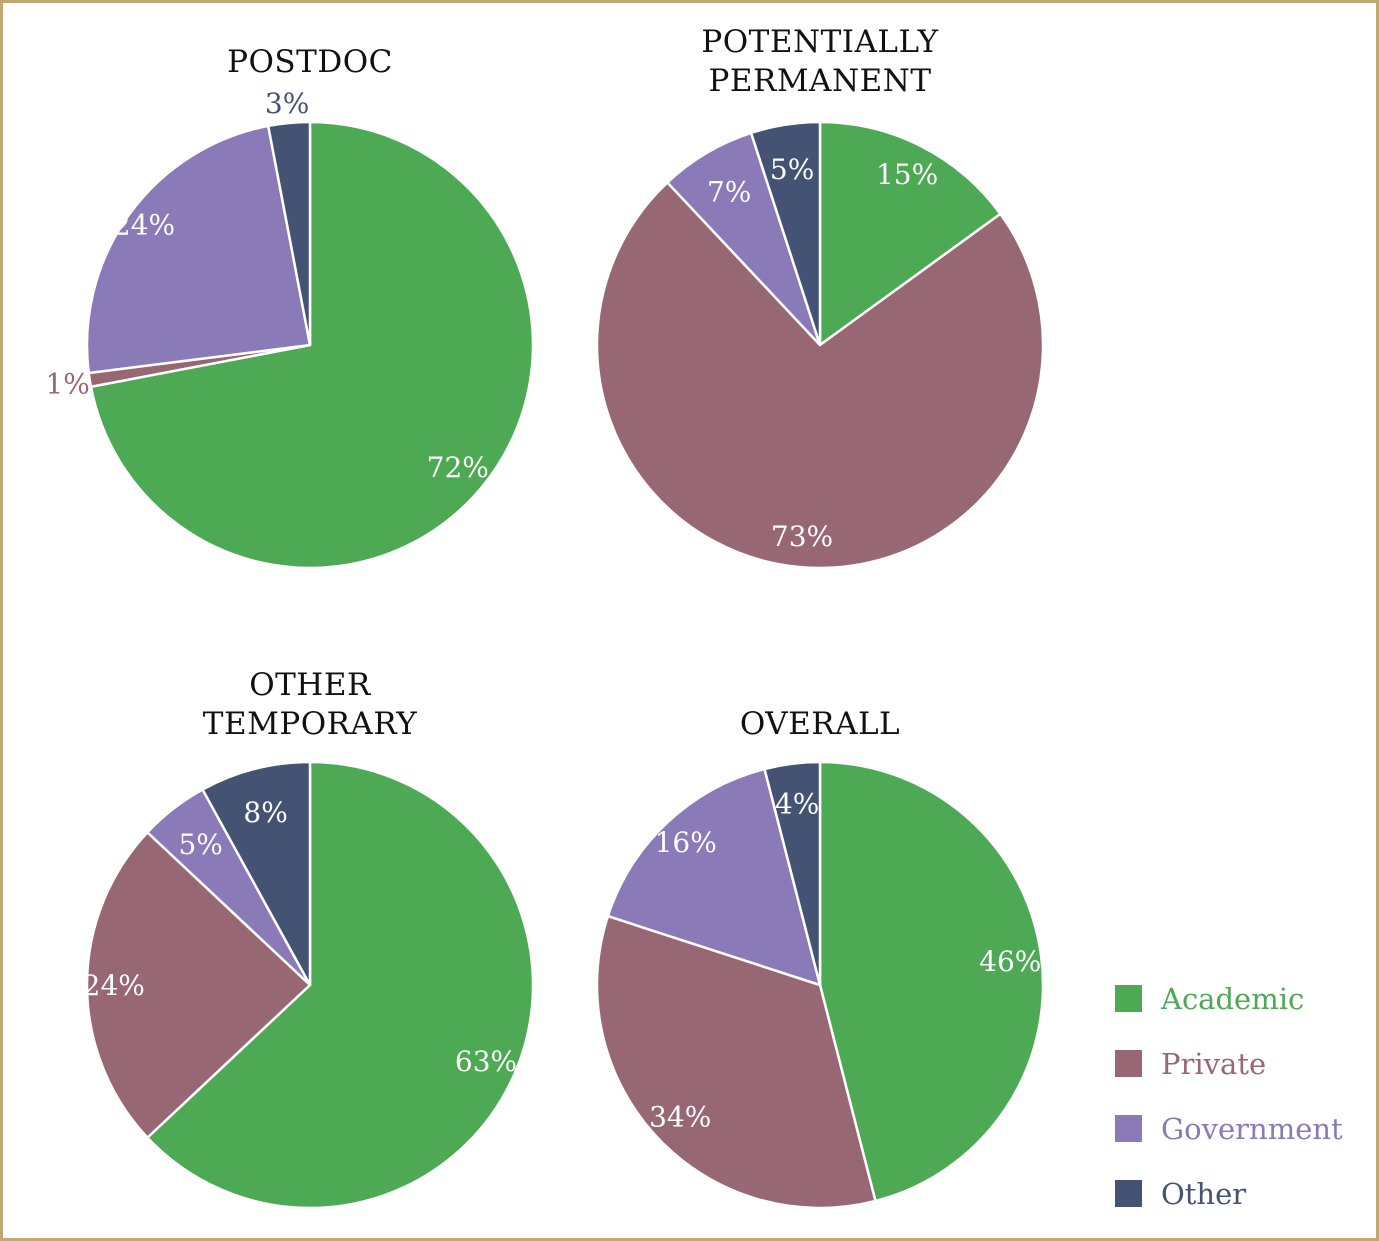 The image size is (1379, 1241). What do you see at coordinates (686, 842) in the screenshot?
I see `slice-label-government: 16%` at bounding box center [686, 842].